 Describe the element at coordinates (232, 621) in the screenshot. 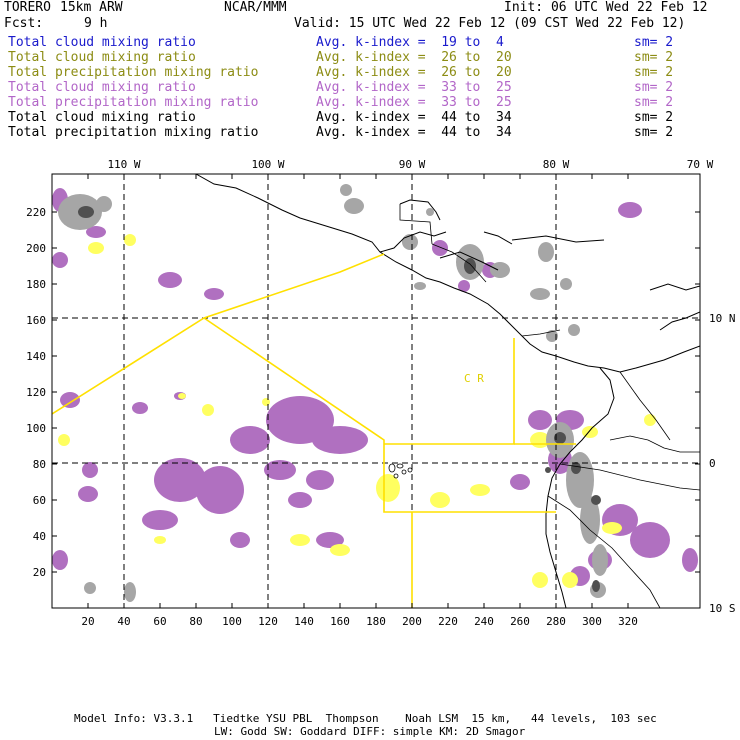

I see `bottom-tick-label: 100` at that location.